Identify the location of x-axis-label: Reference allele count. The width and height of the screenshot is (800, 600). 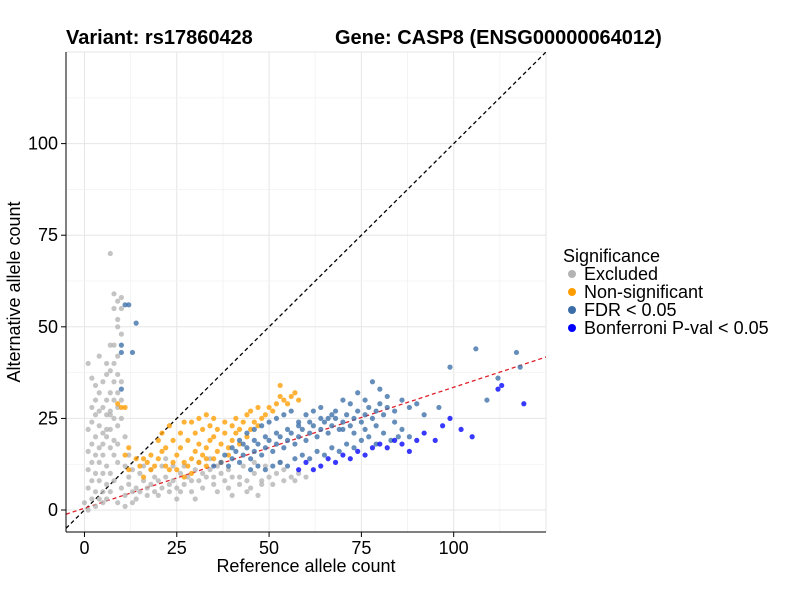
(305, 566).